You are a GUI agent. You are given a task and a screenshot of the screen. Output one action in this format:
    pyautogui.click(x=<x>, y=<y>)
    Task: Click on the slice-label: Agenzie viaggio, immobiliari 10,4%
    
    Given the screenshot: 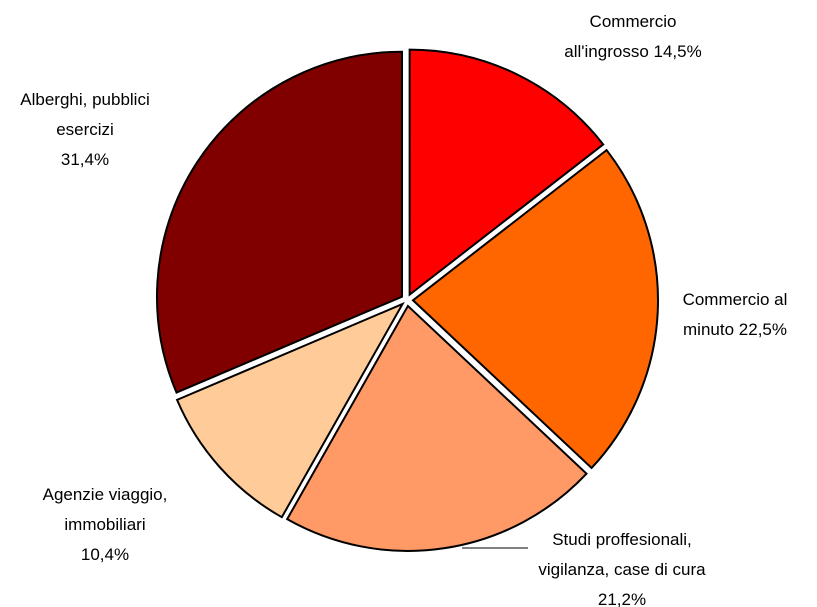 What is the action you would take?
    pyautogui.click(x=105, y=525)
    